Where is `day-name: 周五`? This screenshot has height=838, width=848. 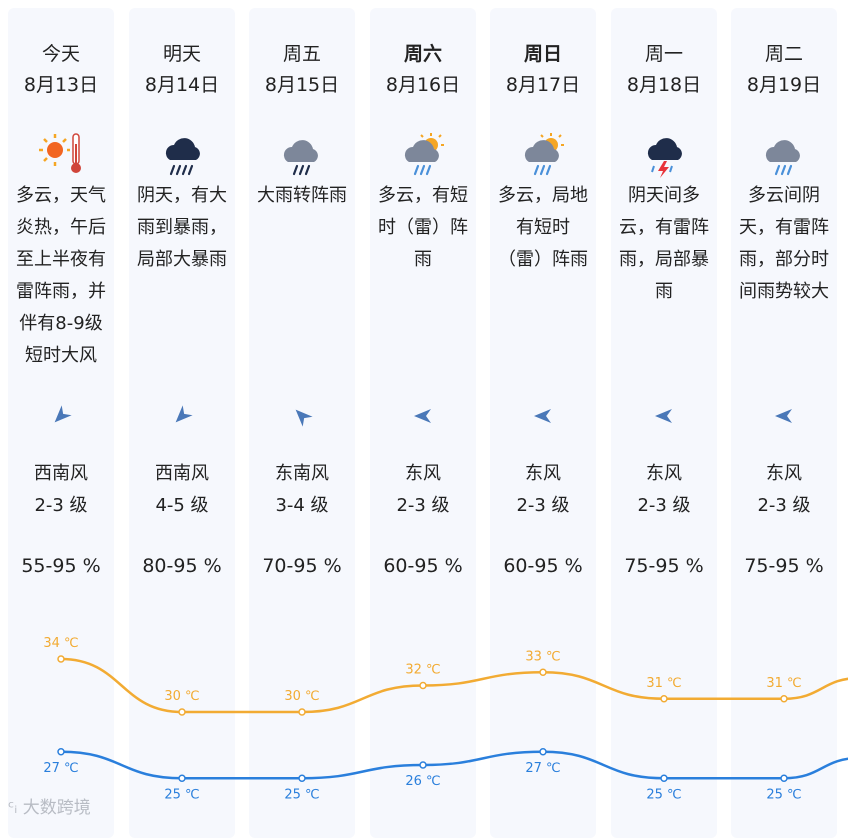 day-name: 周五 is located at coordinates (301, 54).